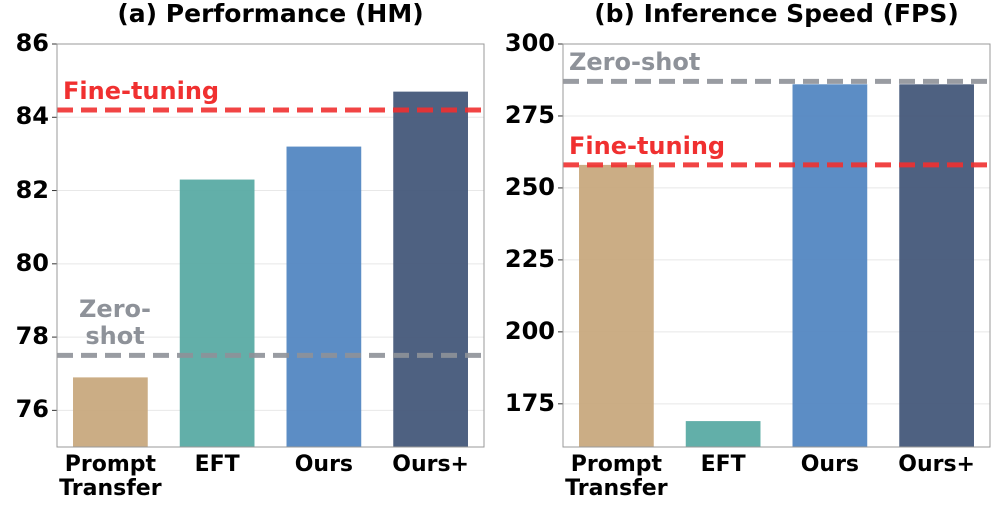  I want to click on y-tick-label: 82, so click(32, 189).